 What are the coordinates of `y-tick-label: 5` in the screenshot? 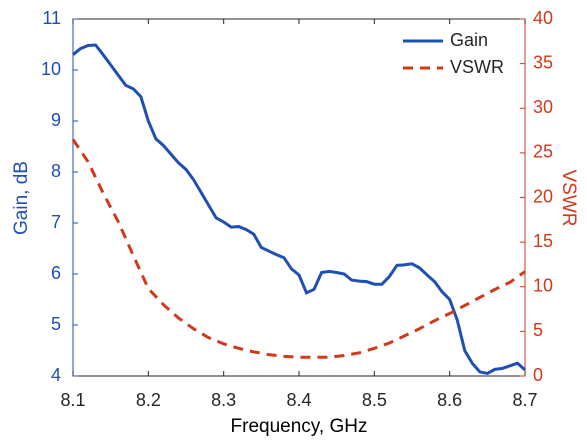 It's located at (56, 324).